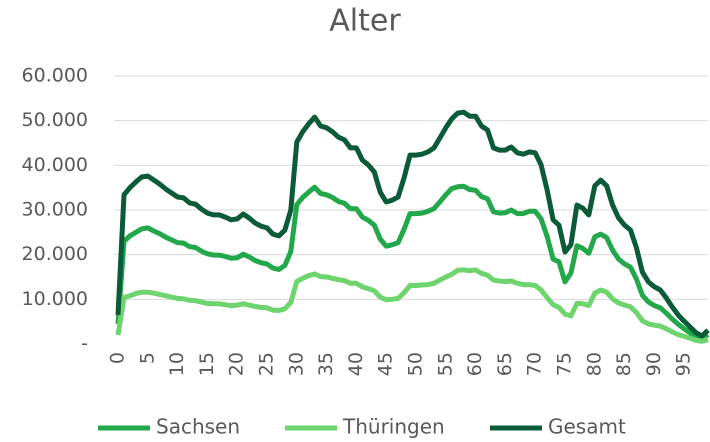 The image size is (710, 442). Describe the element at coordinates (415, 364) in the screenshot. I see `x-tick-label: 50` at that location.